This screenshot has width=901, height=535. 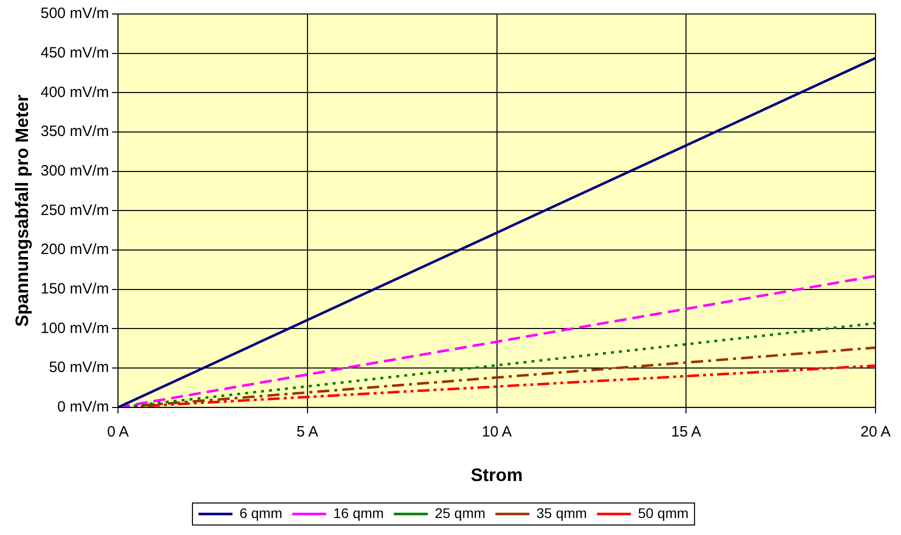 What do you see at coordinates (74, 171) in the screenshot?
I see `y-tick-label: 300 mV/m` at bounding box center [74, 171].